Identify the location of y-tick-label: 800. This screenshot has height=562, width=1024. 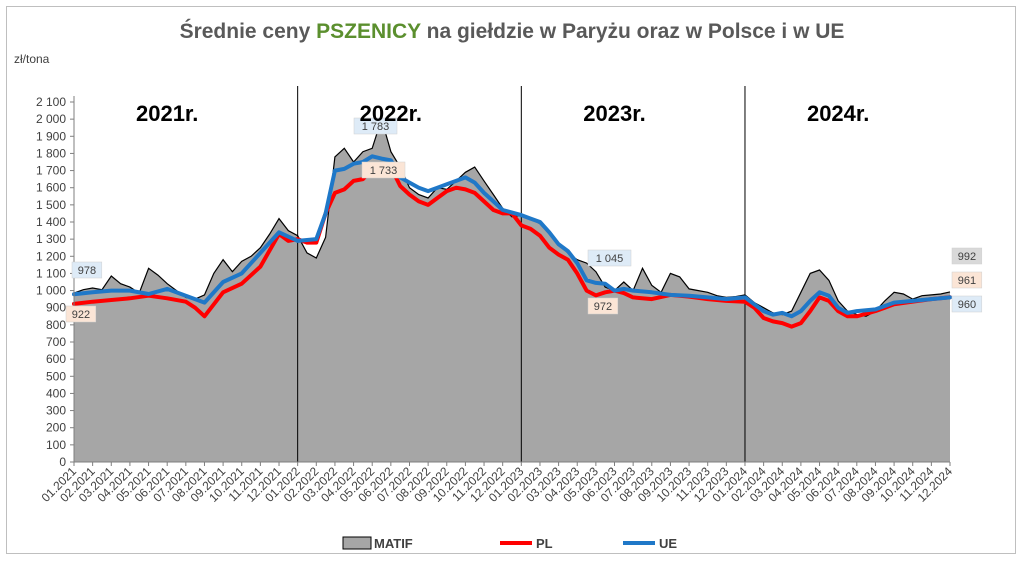
(56, 325).